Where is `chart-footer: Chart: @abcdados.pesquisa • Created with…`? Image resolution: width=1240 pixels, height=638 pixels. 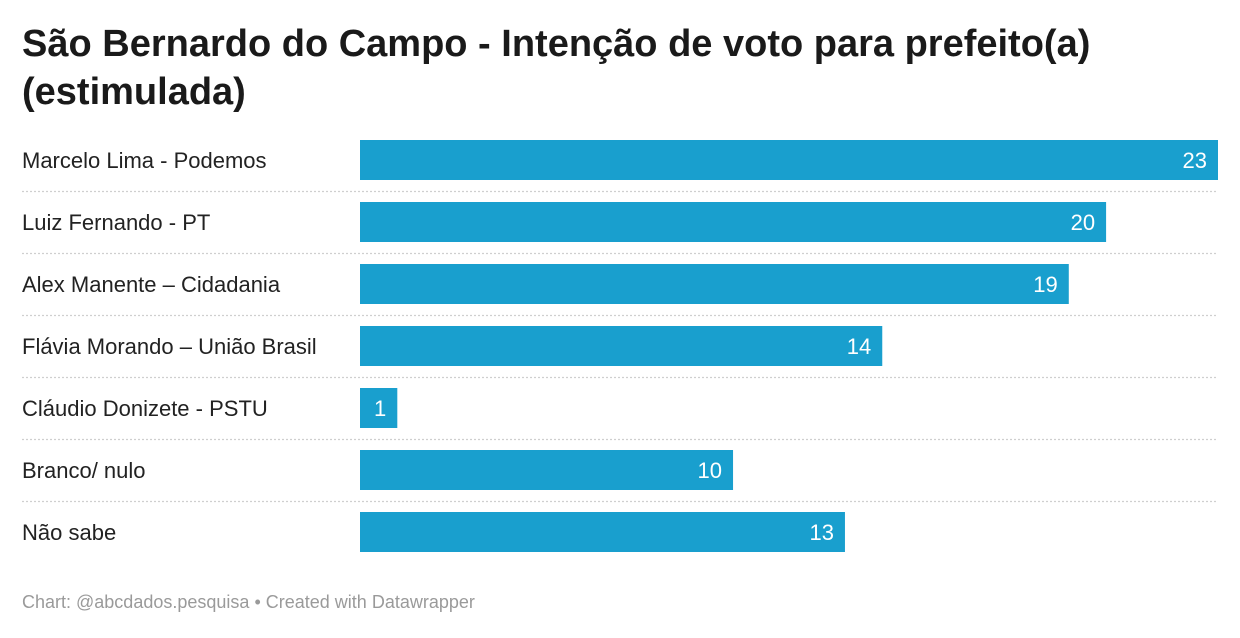
chart-footer: Chart: @abcdados.pesquisa • Created with… is located at coordinates (248, 602).